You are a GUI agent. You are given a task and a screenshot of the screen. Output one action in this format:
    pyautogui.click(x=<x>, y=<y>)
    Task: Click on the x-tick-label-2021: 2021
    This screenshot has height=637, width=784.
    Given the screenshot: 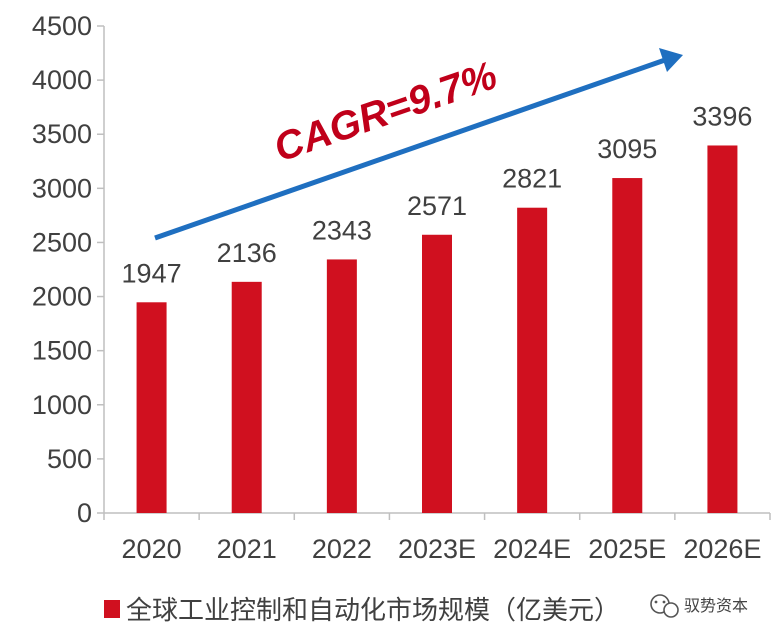 What is the action you would take?
    pyautogui.click(x=247, y=549)
    